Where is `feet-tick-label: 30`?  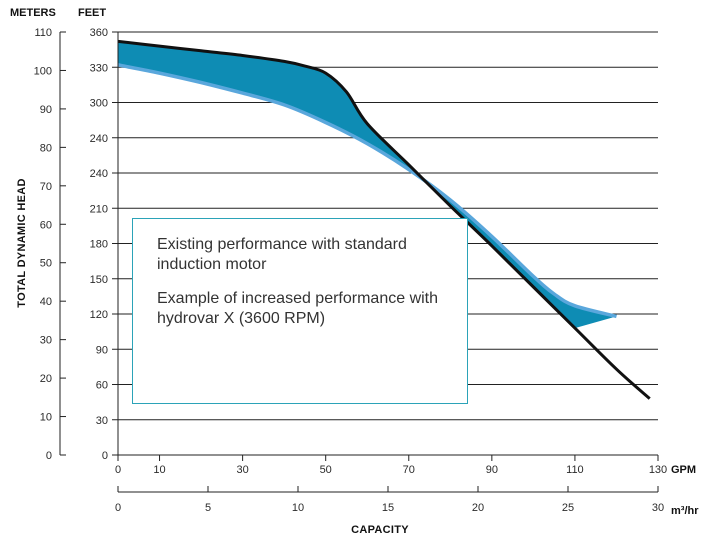 feet-tick-label: 30 is located at coordinates (102, 421).